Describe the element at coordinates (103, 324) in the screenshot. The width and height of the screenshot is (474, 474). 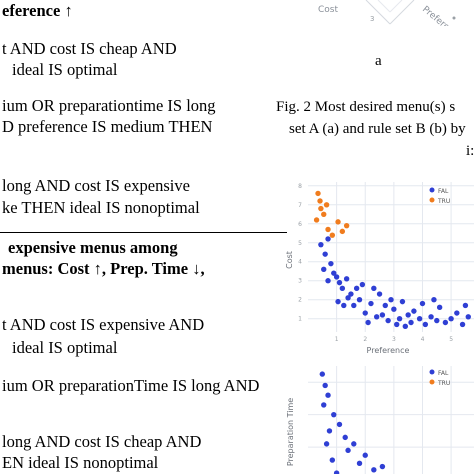
I see `text-line-10: t AND cost IS expensive AND` at that location.